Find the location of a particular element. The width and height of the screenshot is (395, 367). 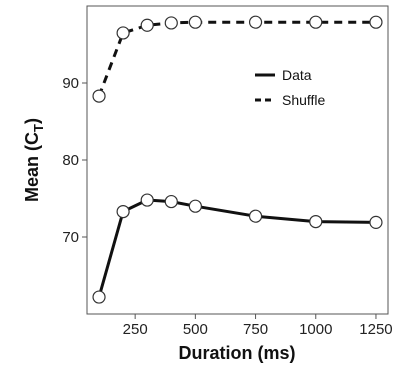

x-axis: 250 500 750 1000 1250 is located at coordinates (258, 326).